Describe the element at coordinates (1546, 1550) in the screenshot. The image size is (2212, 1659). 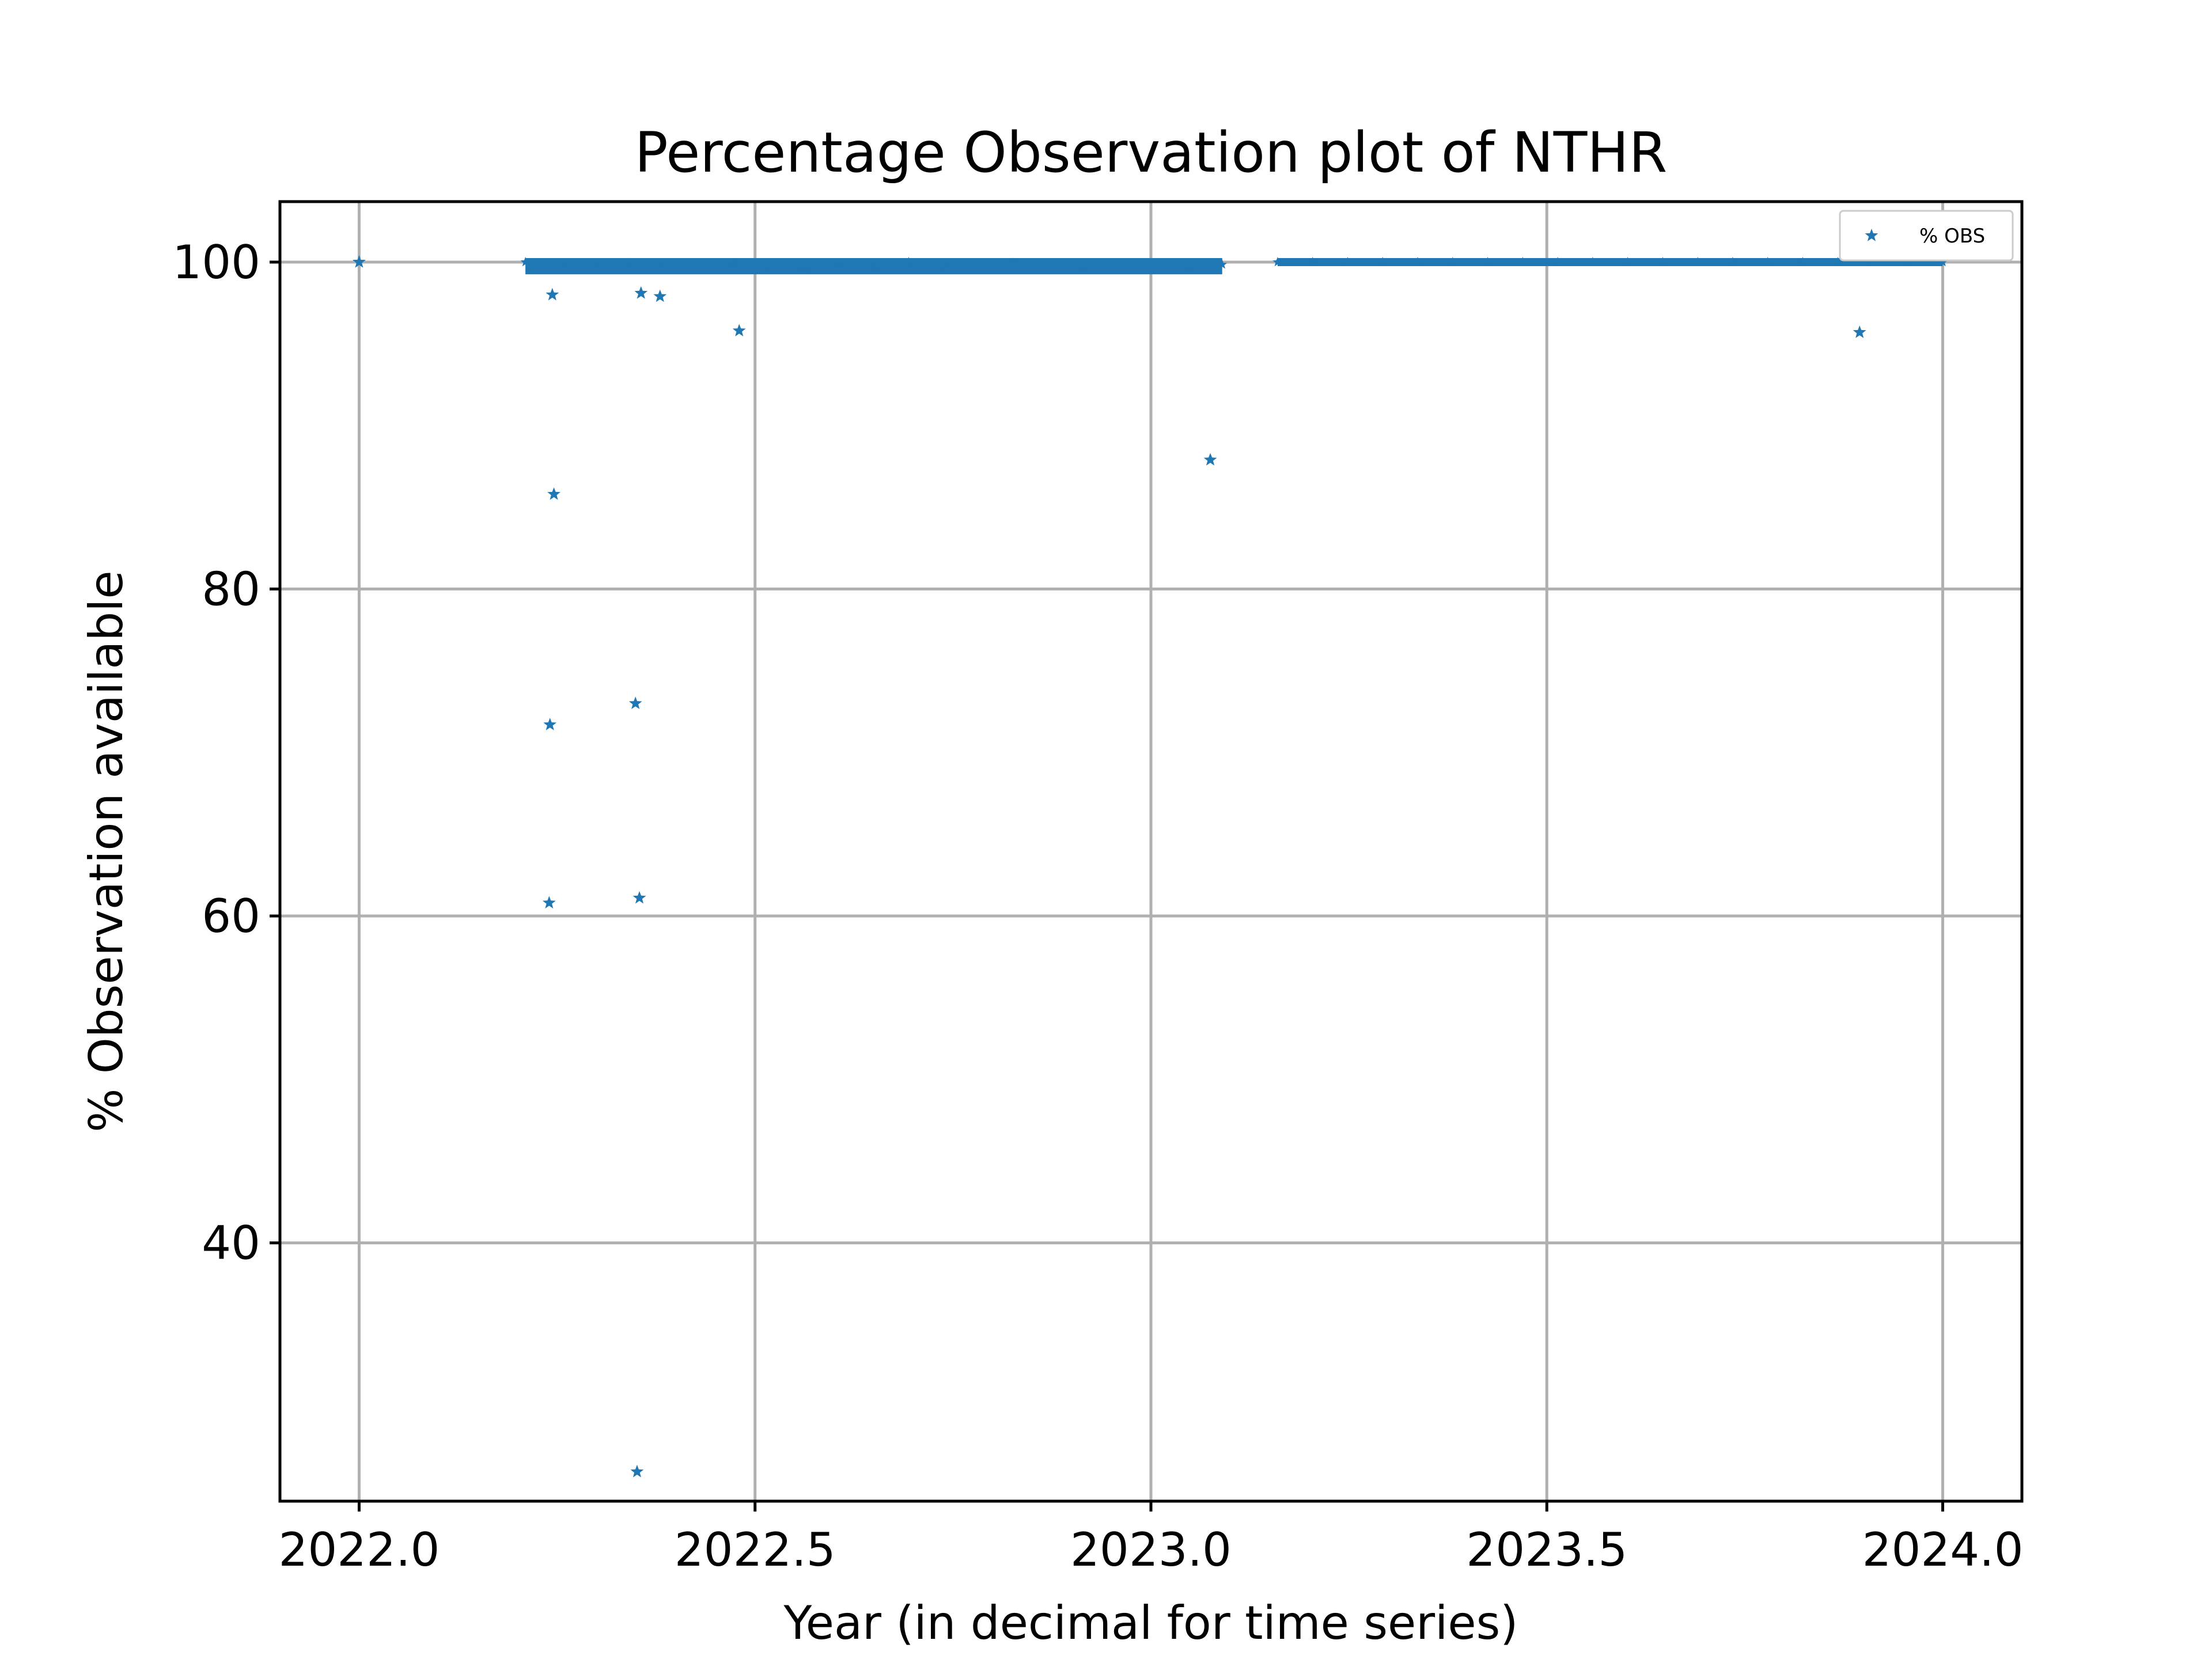
I see `x-tick-label: 2023.5` at that location.